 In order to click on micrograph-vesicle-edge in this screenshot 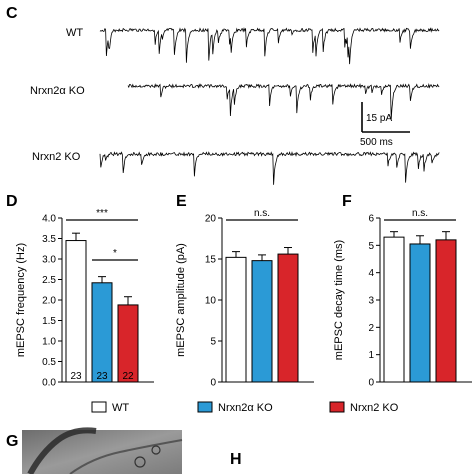, I will do `click(126, 456)`.